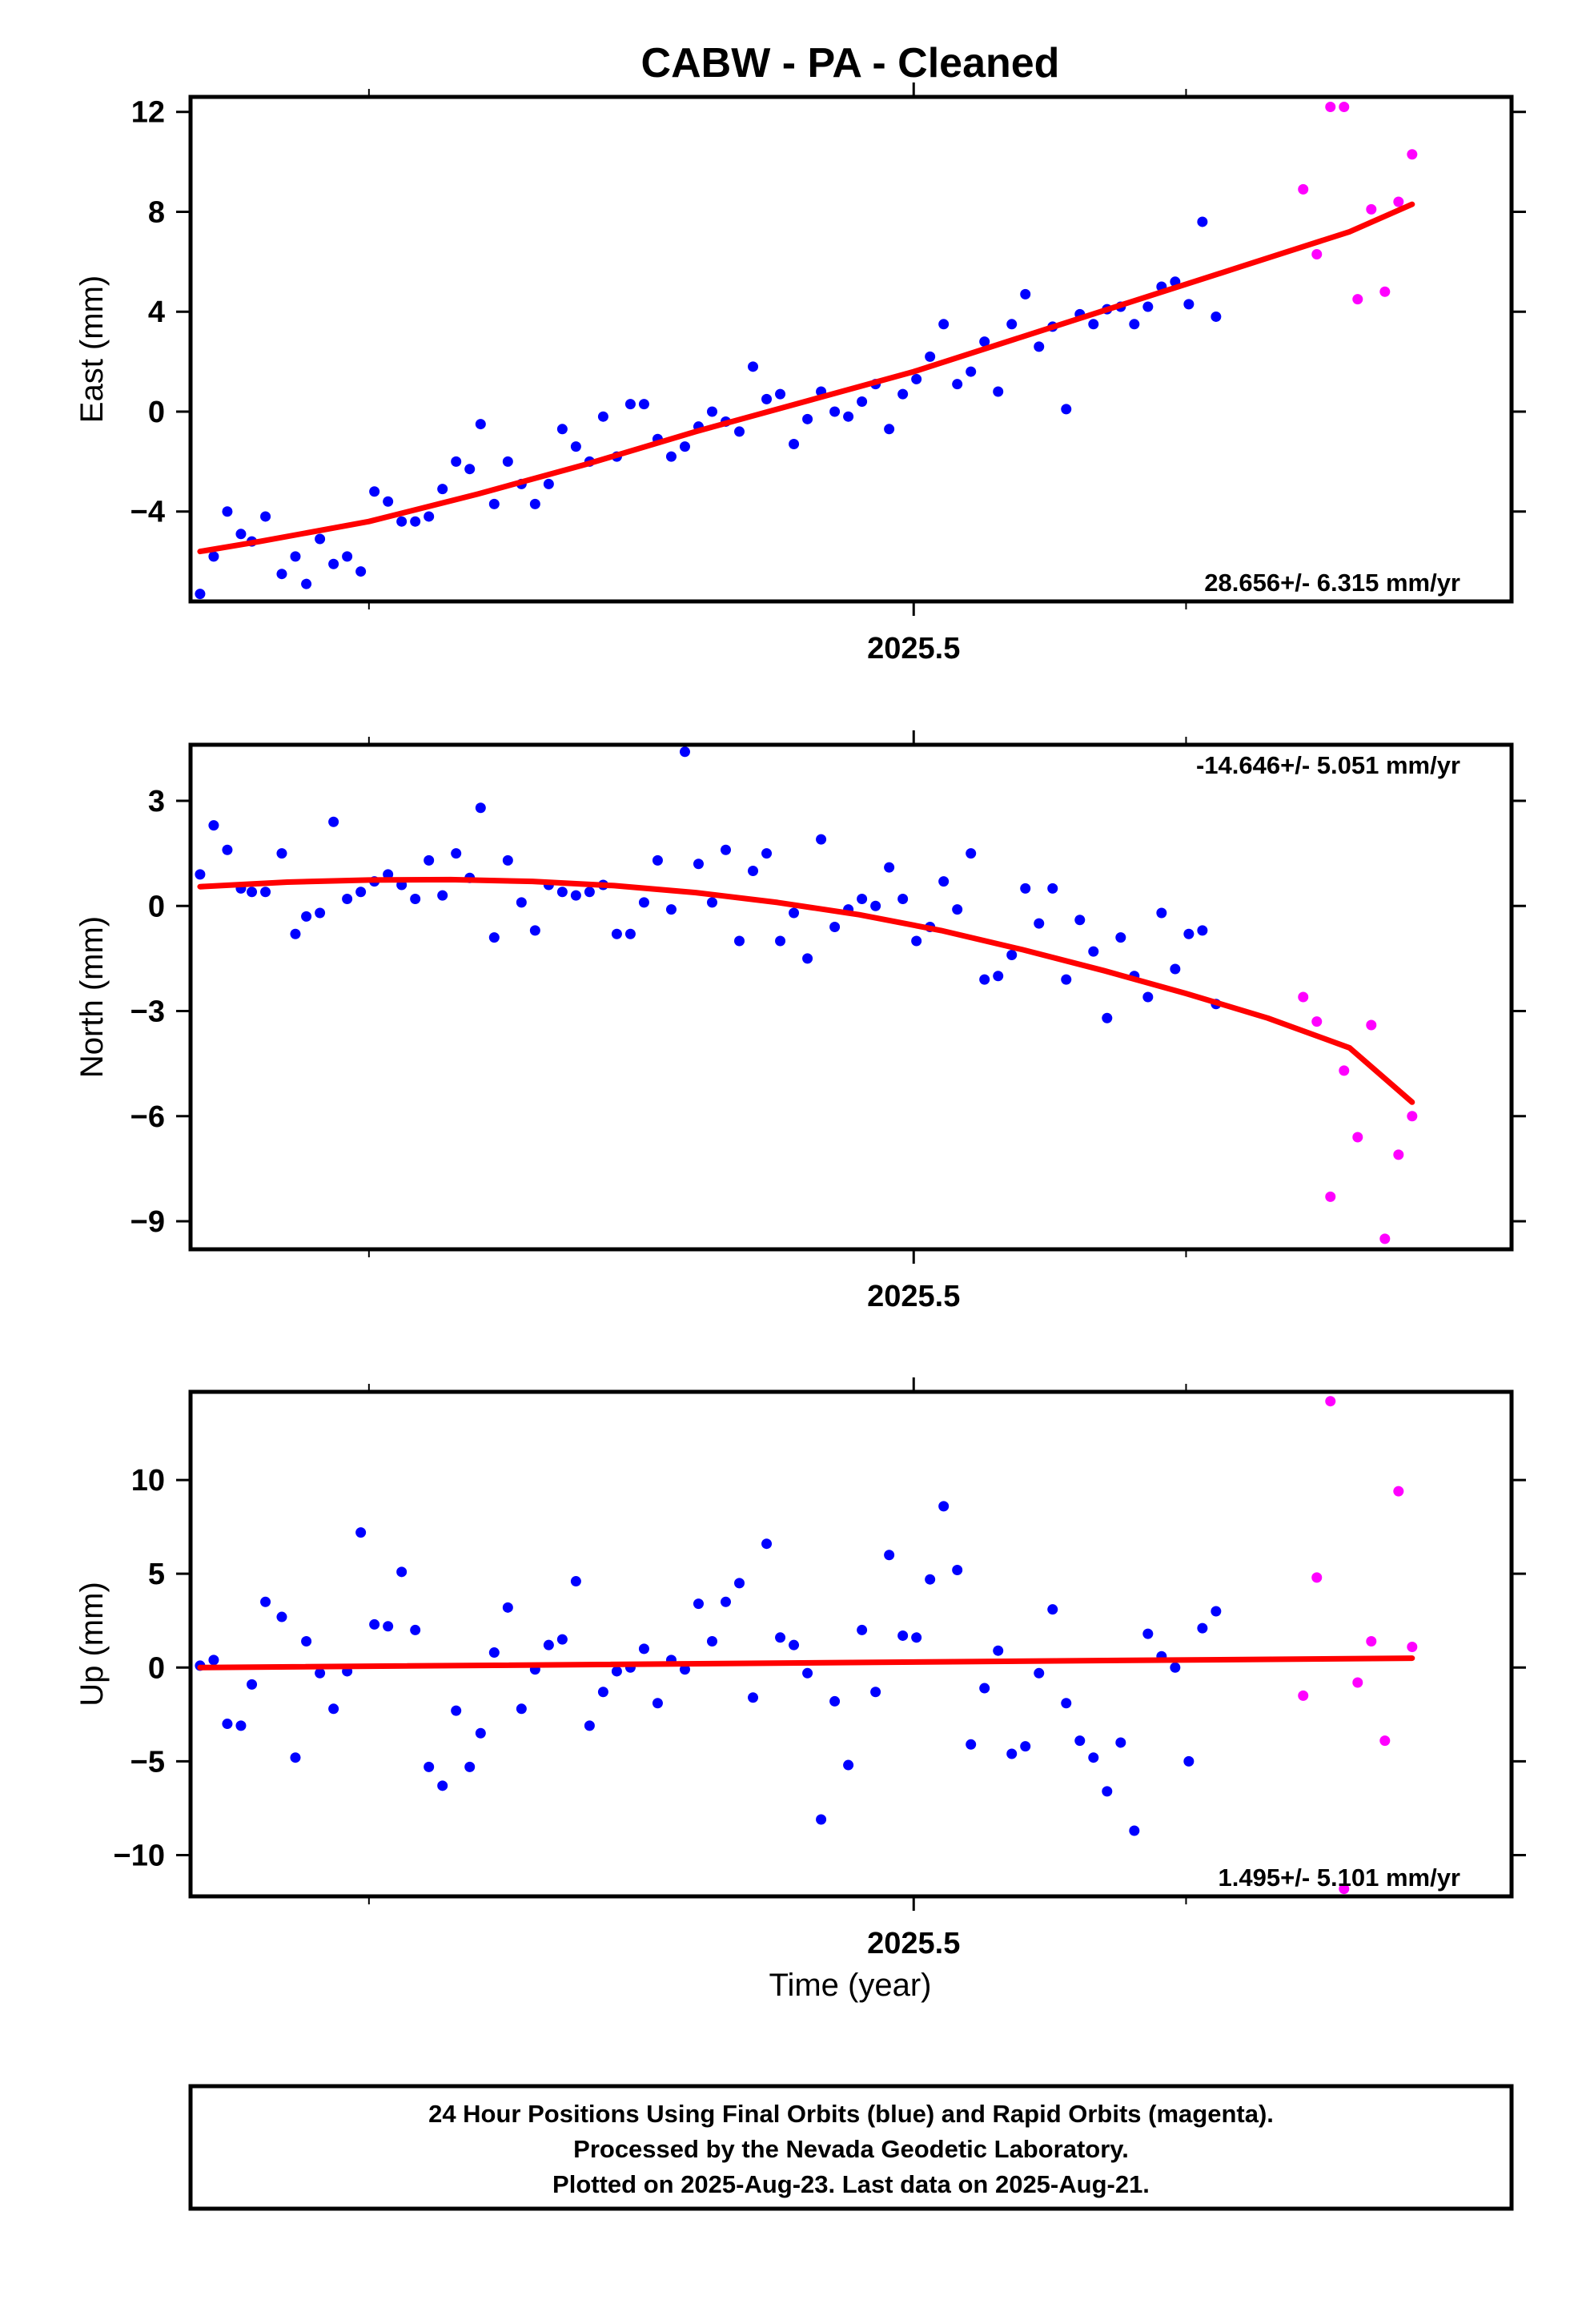 This screenshot has width=1582, height=2324. I want to click on up-rate-label: 1.495+/- 5.101 mm/yr, so click(1339, 1878).